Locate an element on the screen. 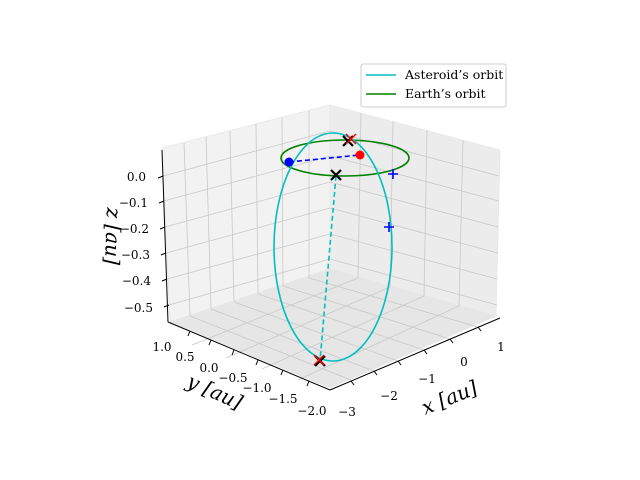  x-tick-label: −2 is located at coordinates (389, 396).